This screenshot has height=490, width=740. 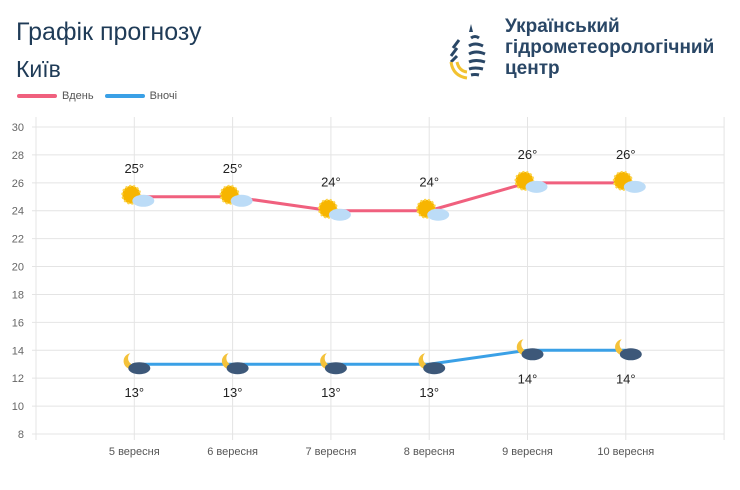 What do you see at coordinates (532, 68) in the screenshot?
I see `org-line-3: центр` at bounding box center [532, 68].